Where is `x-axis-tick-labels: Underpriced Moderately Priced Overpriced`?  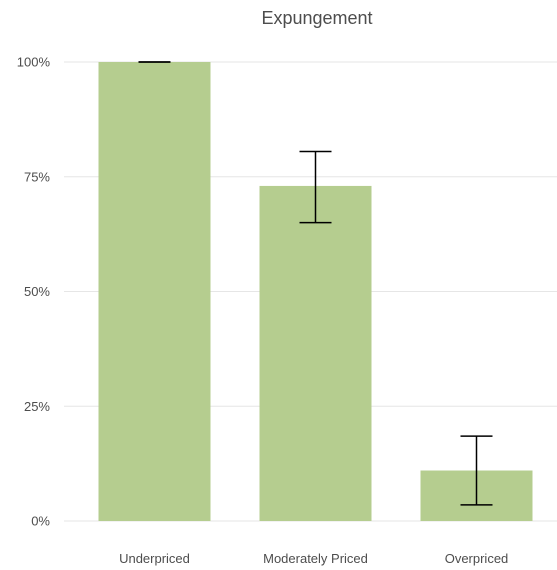
x-axis-tick-labels: Underpriced Moderately Priced Overpriced is located at coordinates (313, 558).